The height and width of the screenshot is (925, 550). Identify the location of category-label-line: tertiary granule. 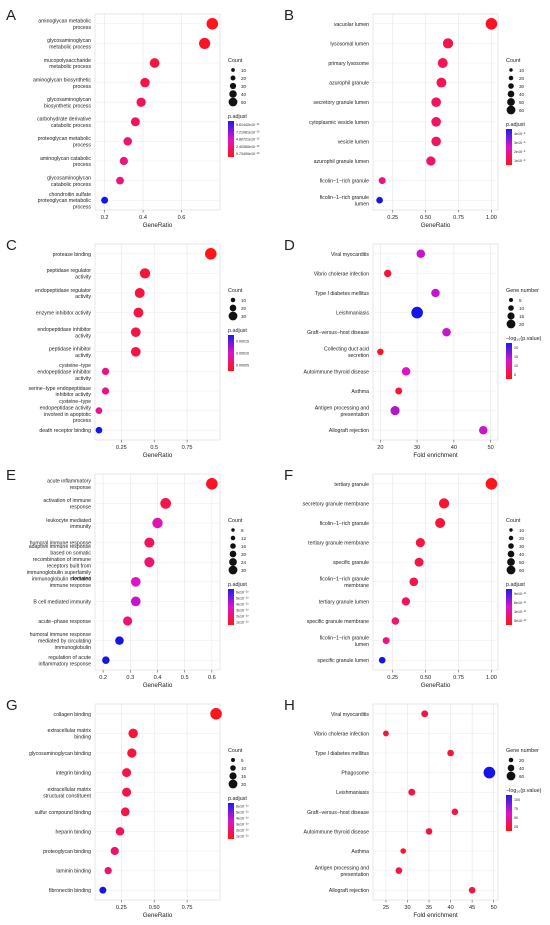
(351, 485).